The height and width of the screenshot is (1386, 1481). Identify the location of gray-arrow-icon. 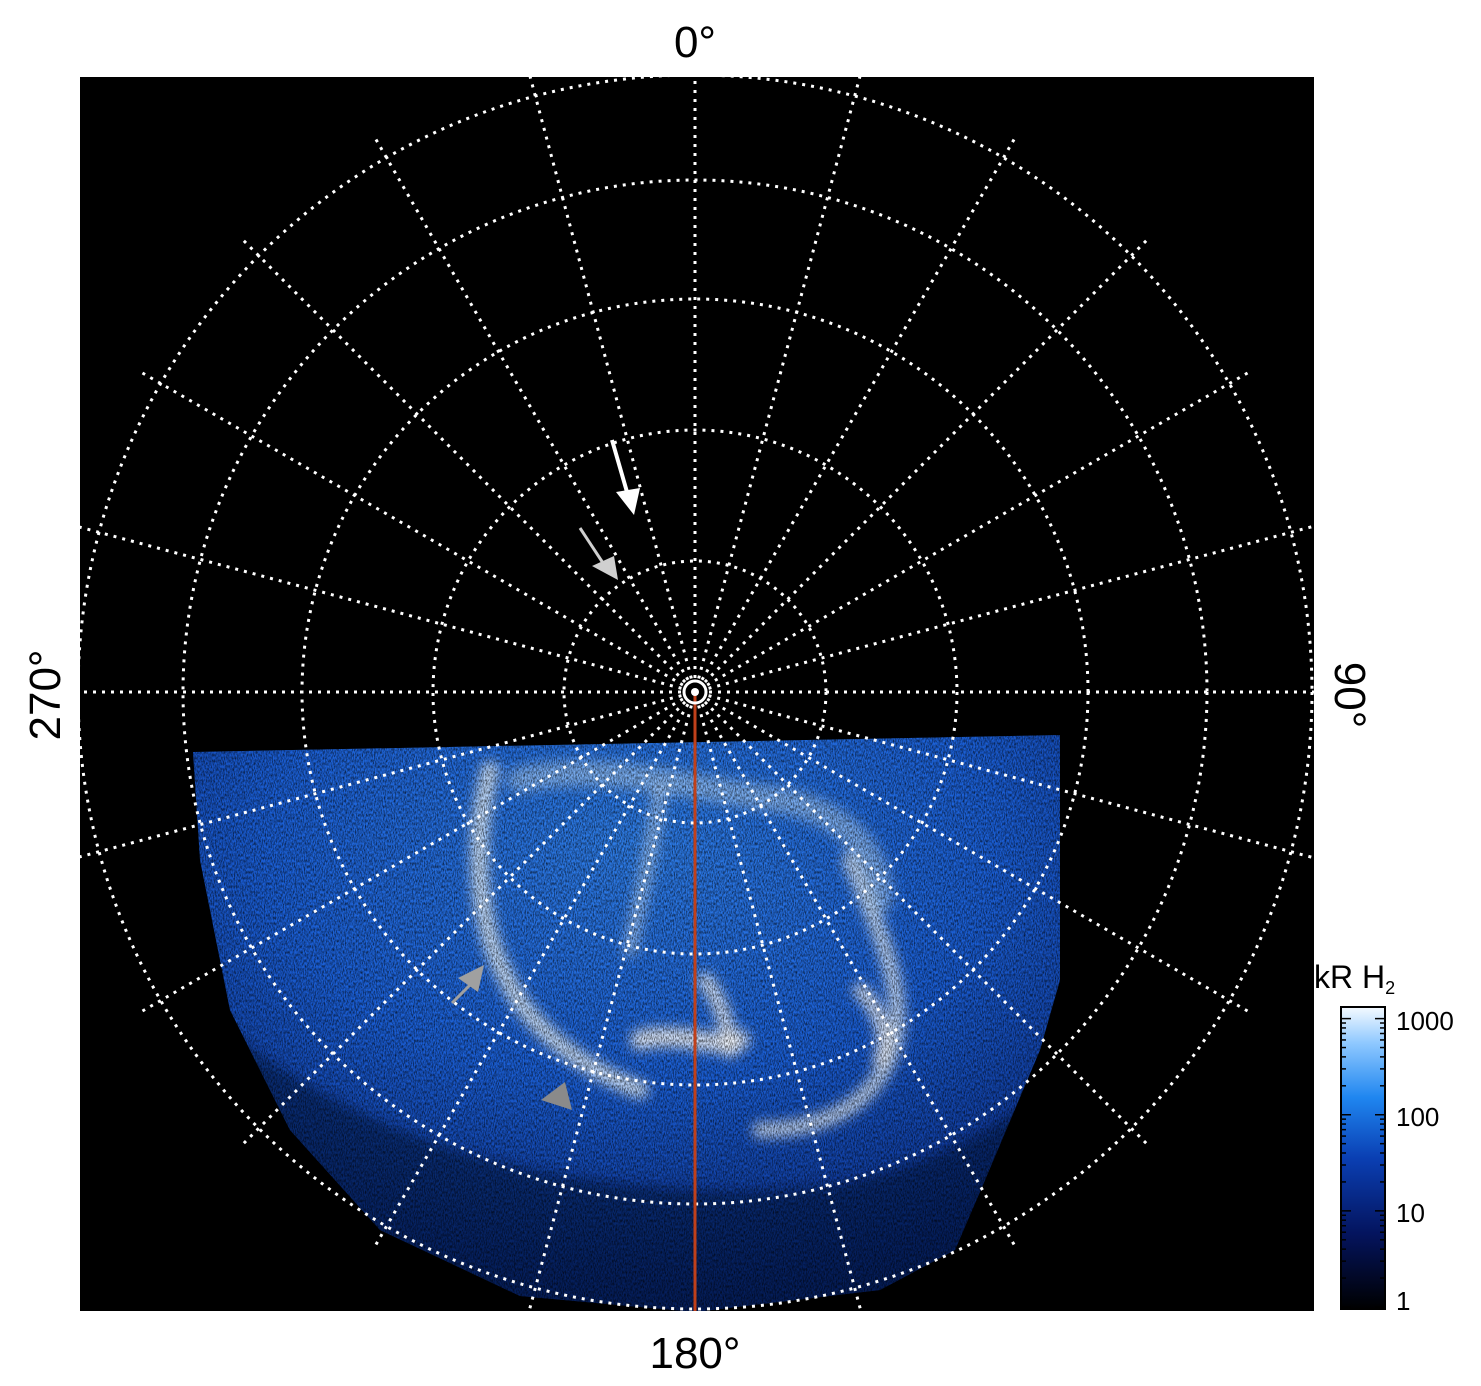
(467, 985).